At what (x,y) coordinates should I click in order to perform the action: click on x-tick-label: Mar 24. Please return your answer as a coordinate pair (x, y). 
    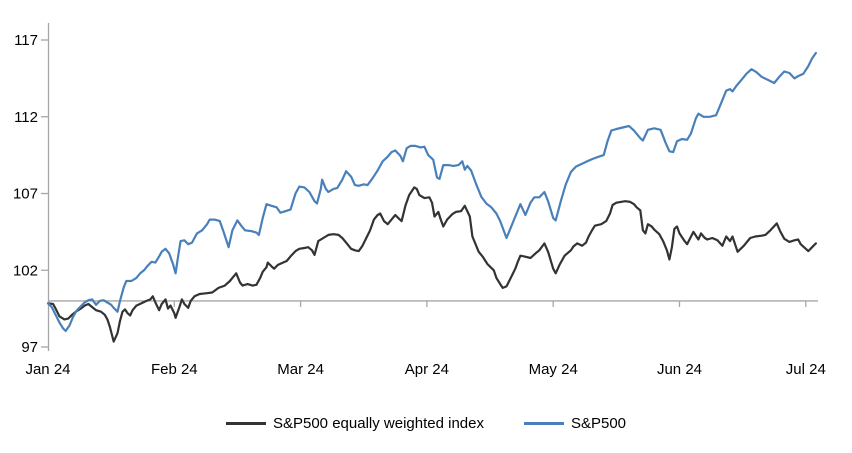
    Looking at the image, I should click on (300, 369).